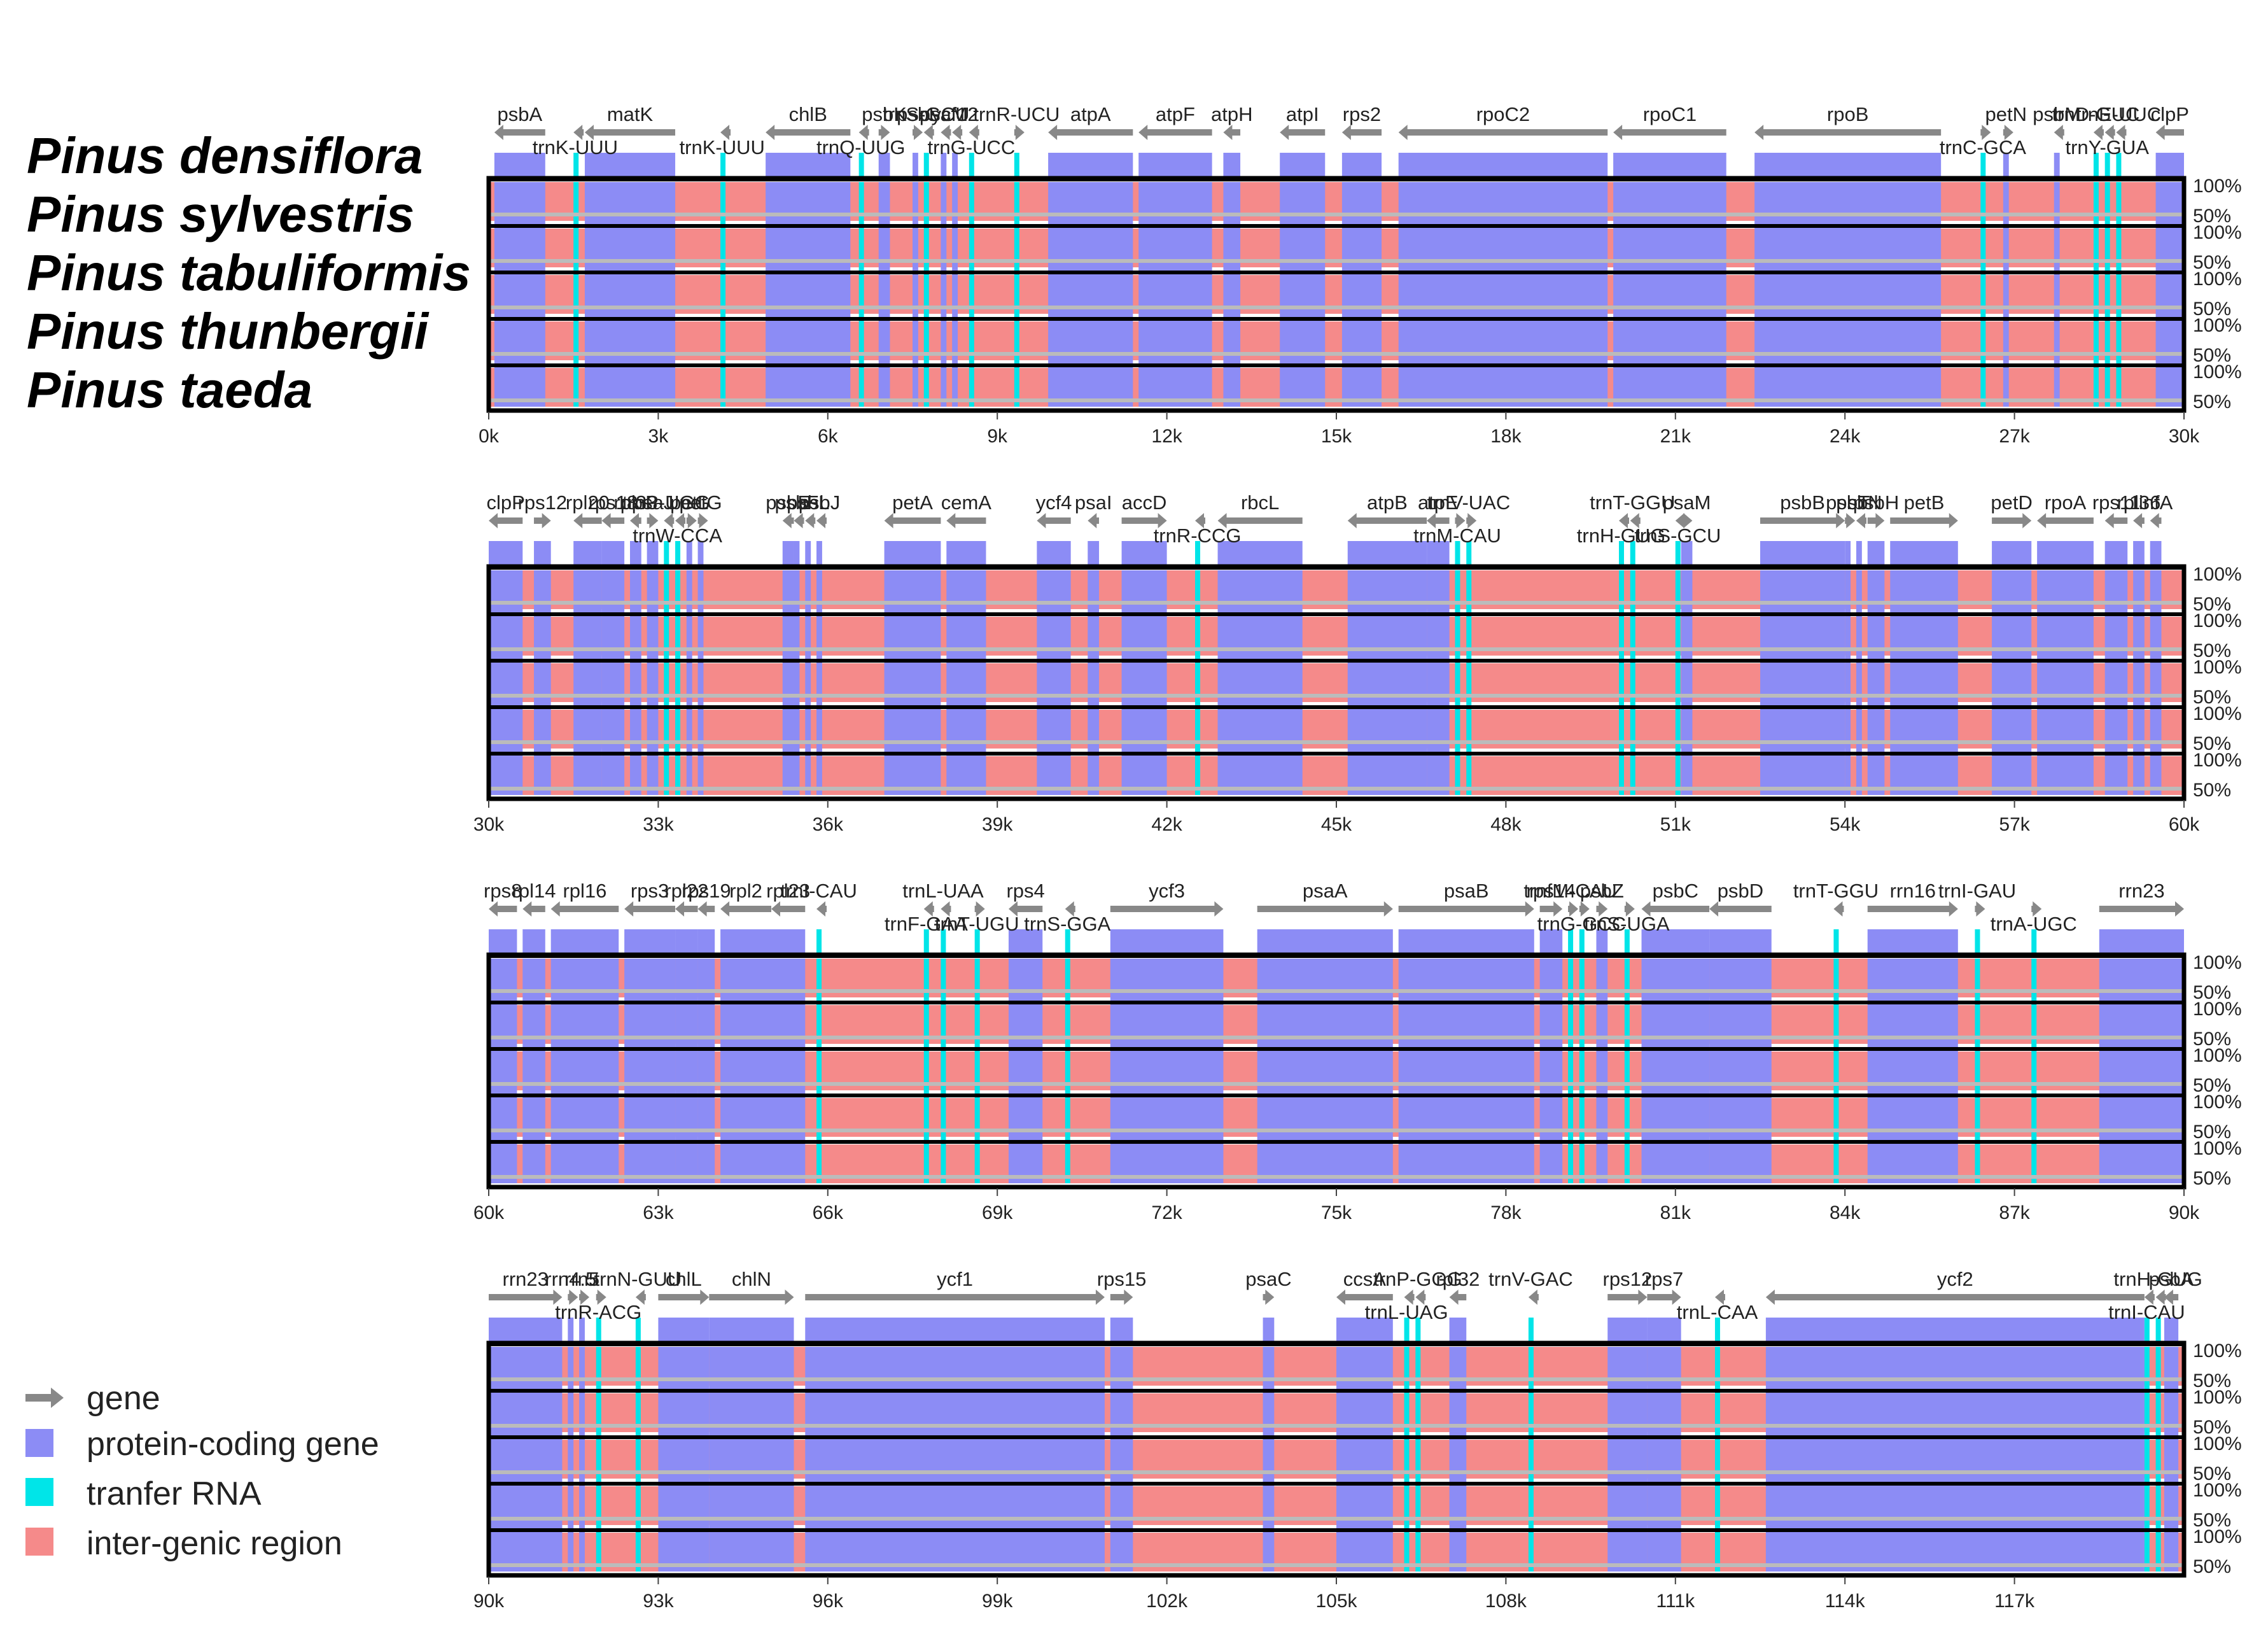 The height and width of the screenshot is (1632, 2268). Describe the element at coordinates (39, 1542) in the screenshot. I see `legend-intergenic-swatch` at that location.